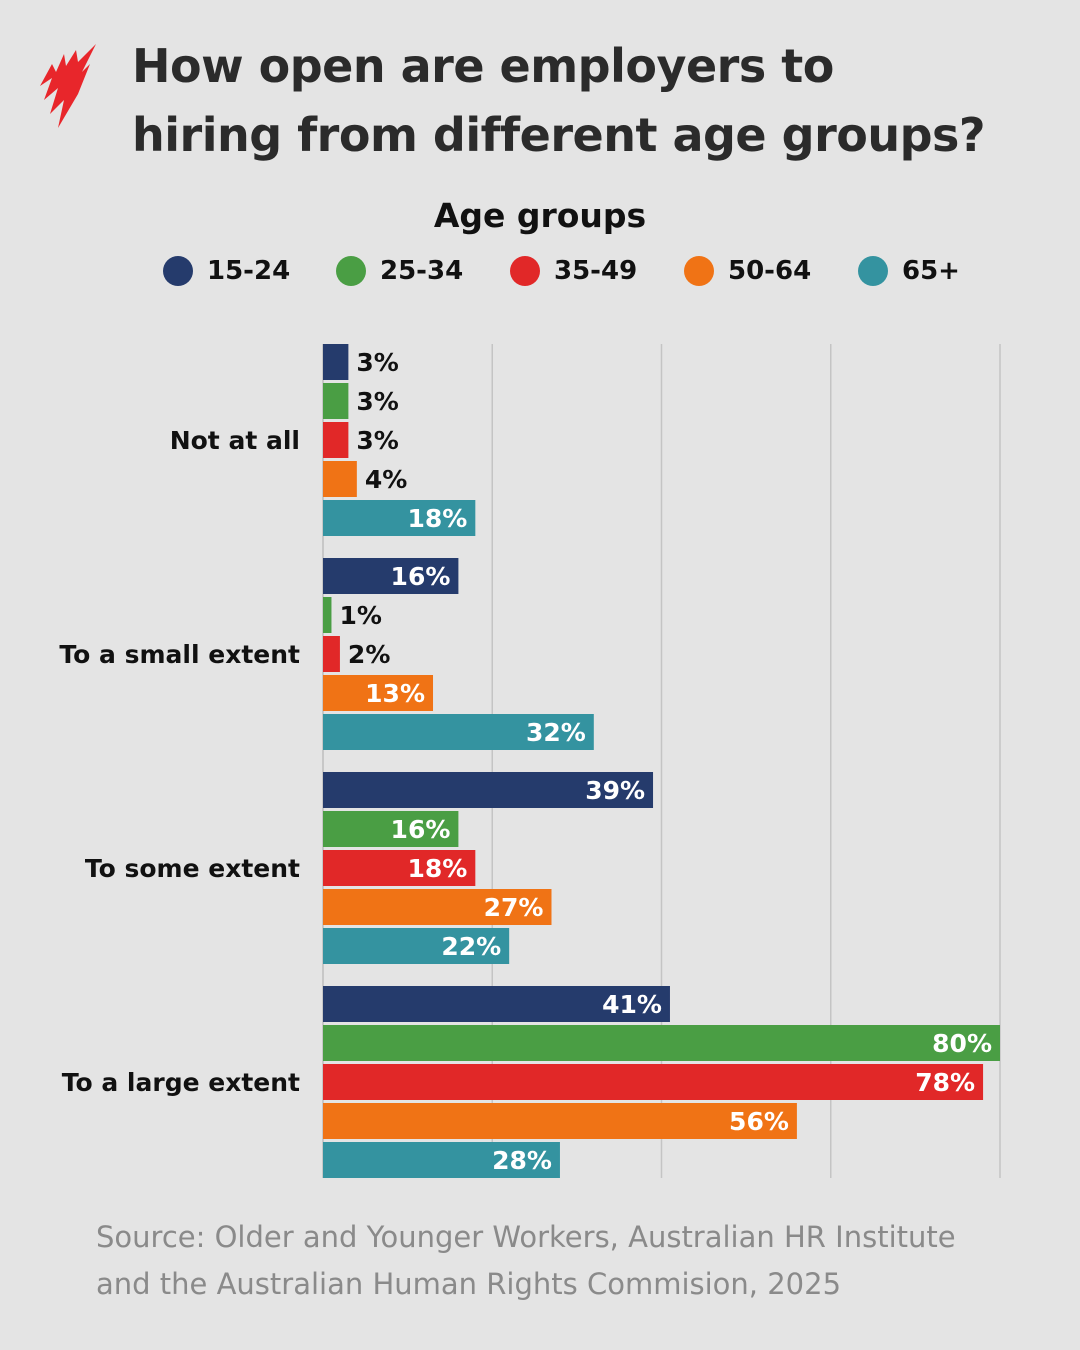  Describe the element at coordinates (615, 790) in the screenshot. I see `data-label: 39%` at that location.